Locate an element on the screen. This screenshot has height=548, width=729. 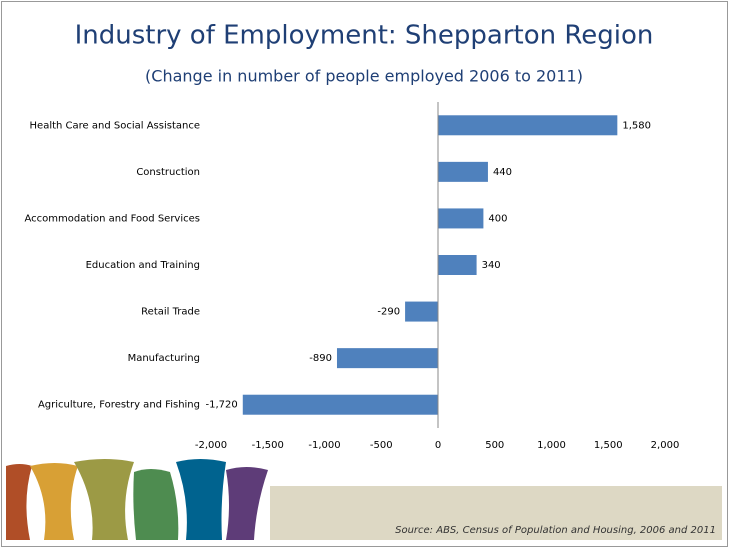
y-tick-label: Education and Training is located at coordinates (143, 265).